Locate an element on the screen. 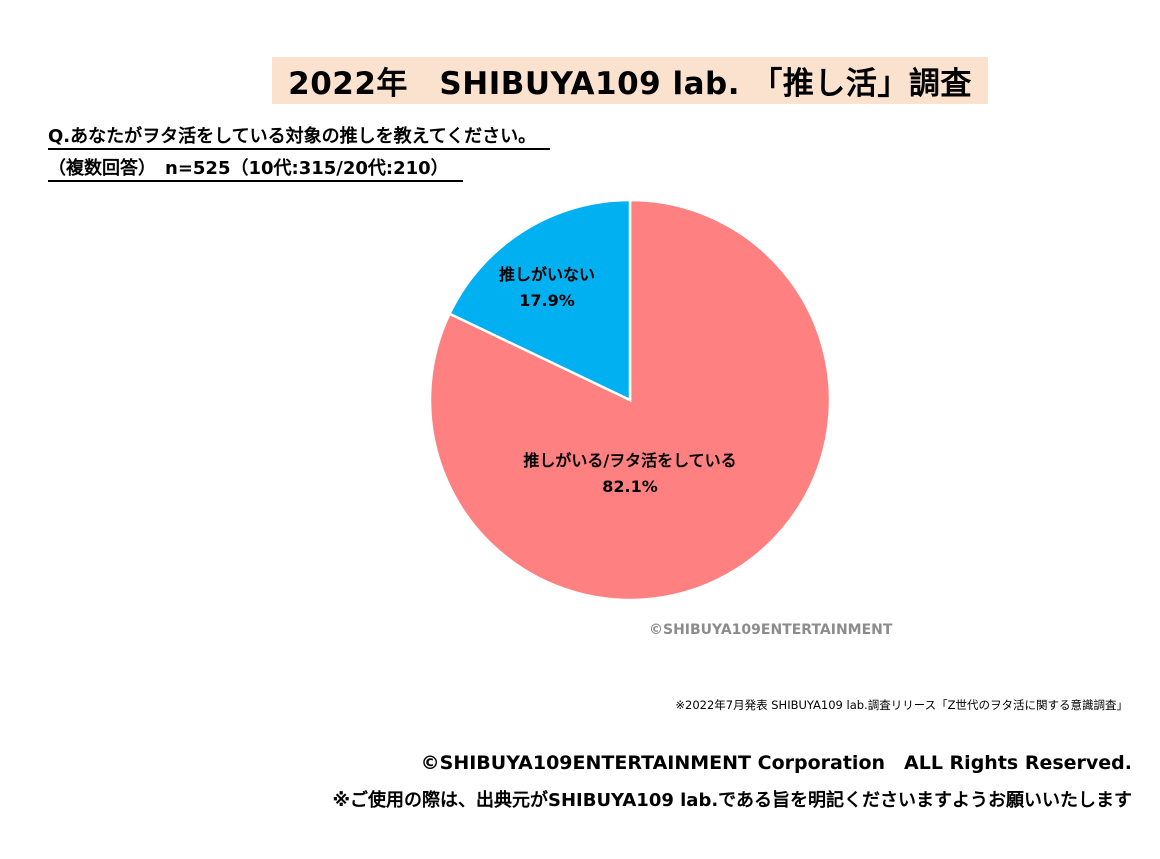 The width and height of the screenshot is (1160, 859). title-banner: 2022年 SHIBUYA109 lab. 「推し活」調査 is located at coordinates (630, 80).